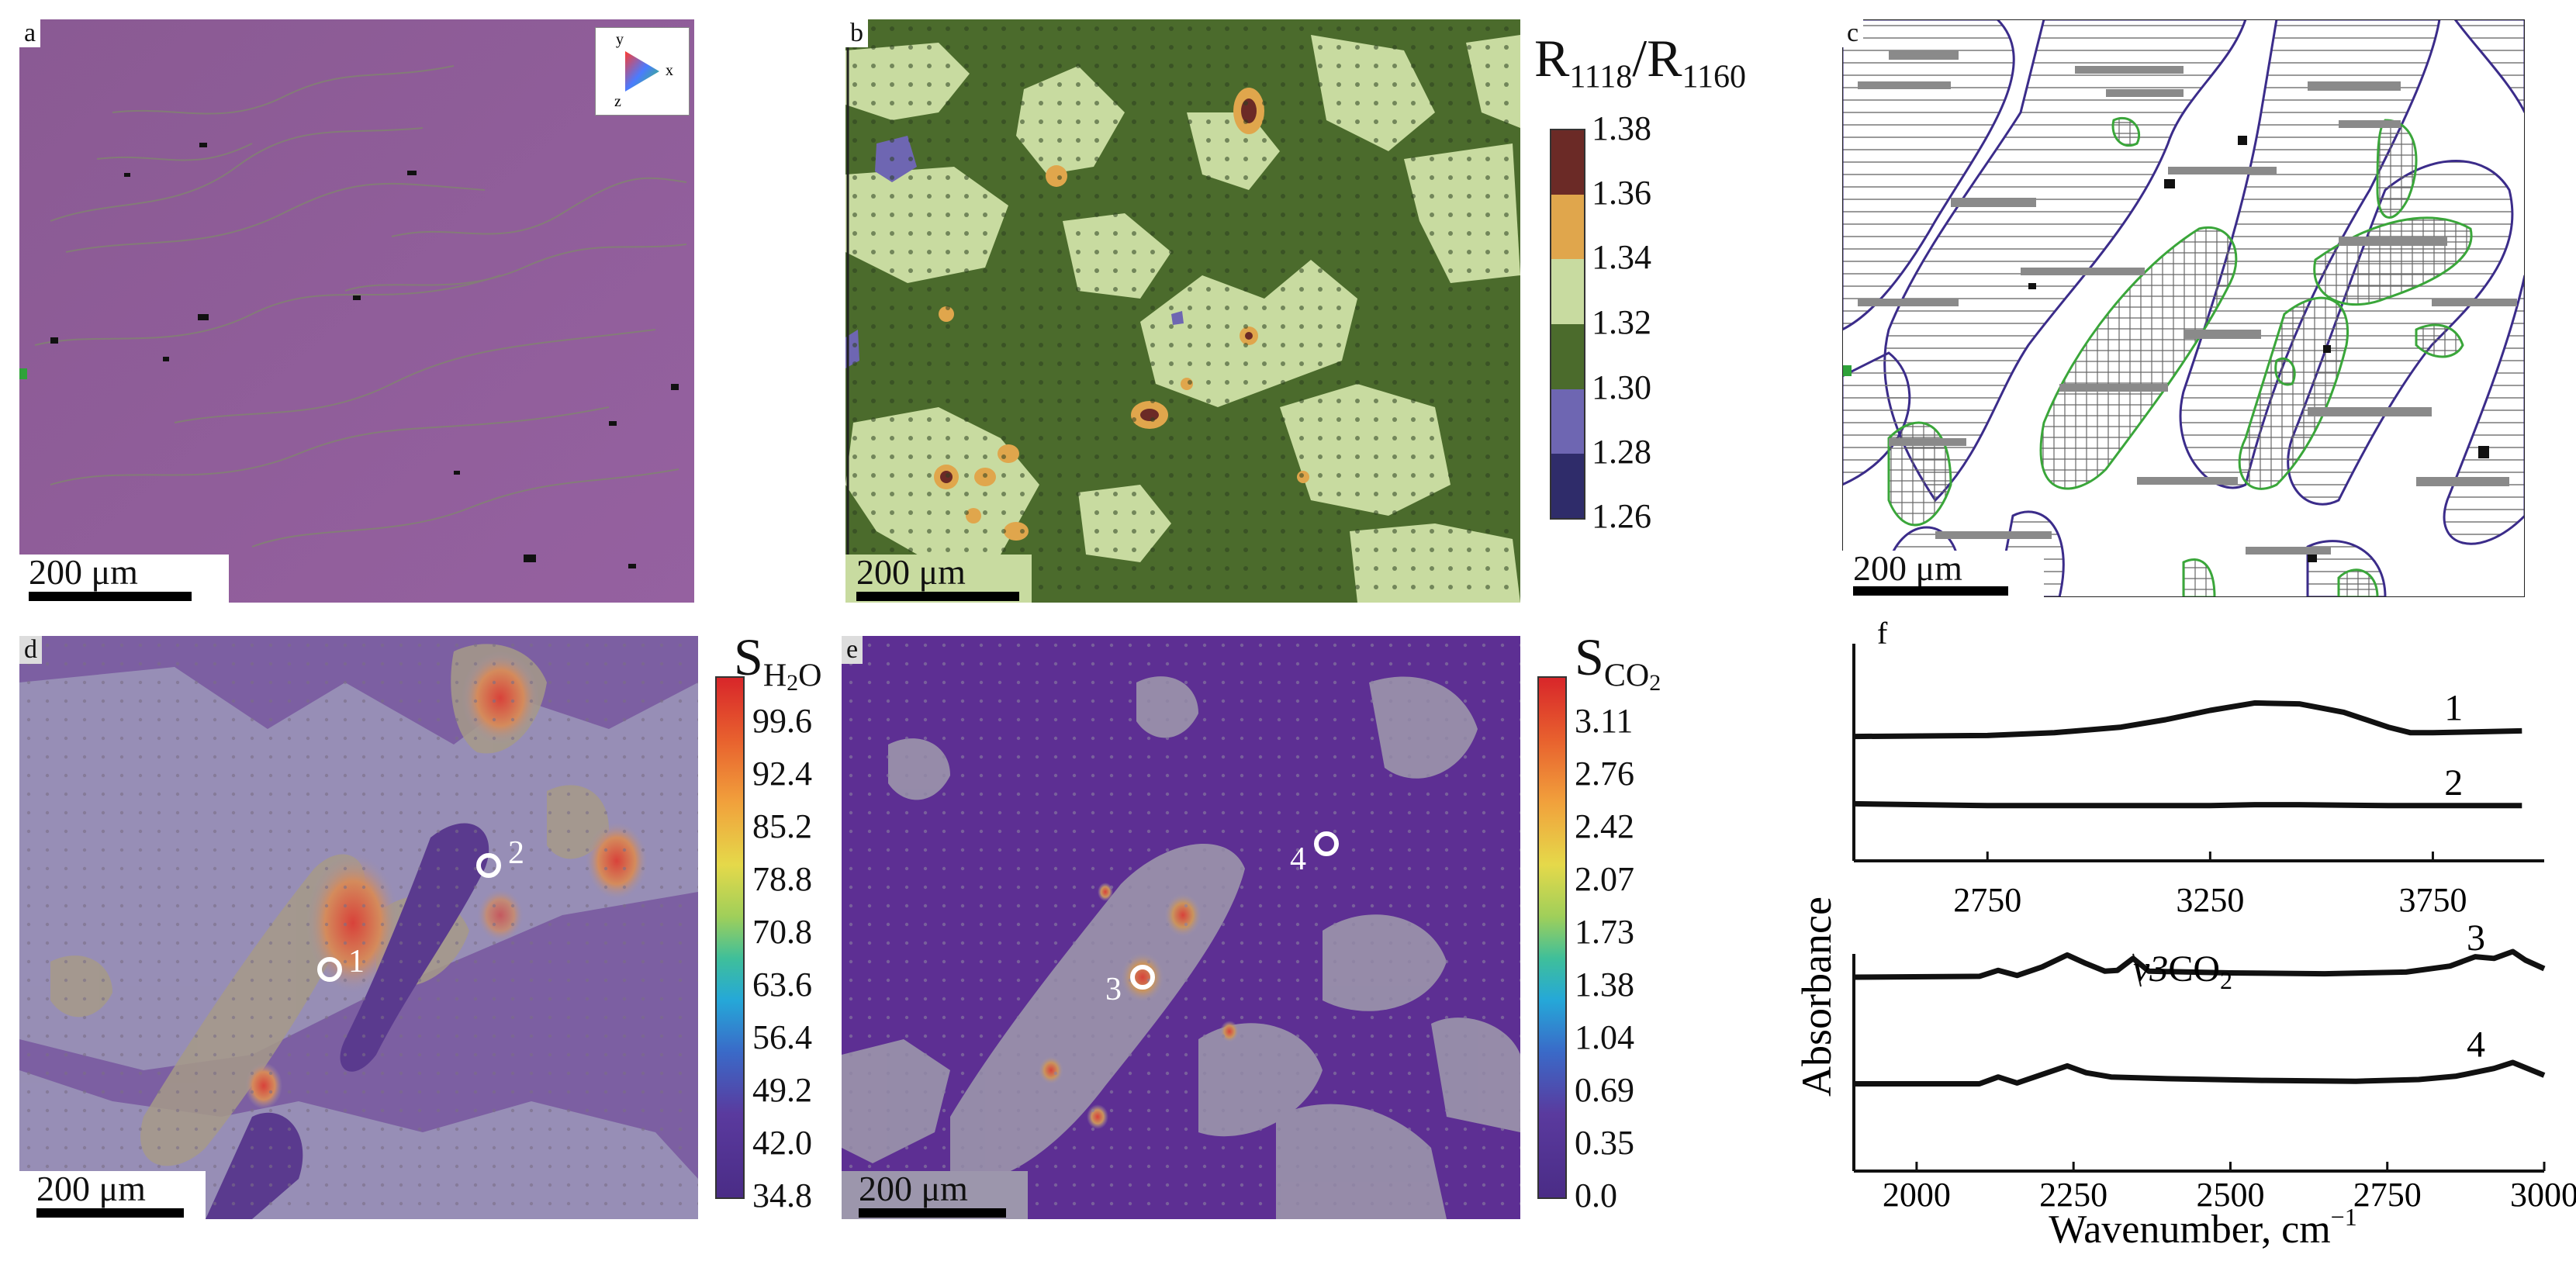 The height and width of the screenshot is (1268, 2576). I want to click on colorbar-b-title-sub1: 1118, so click(1601, 77).